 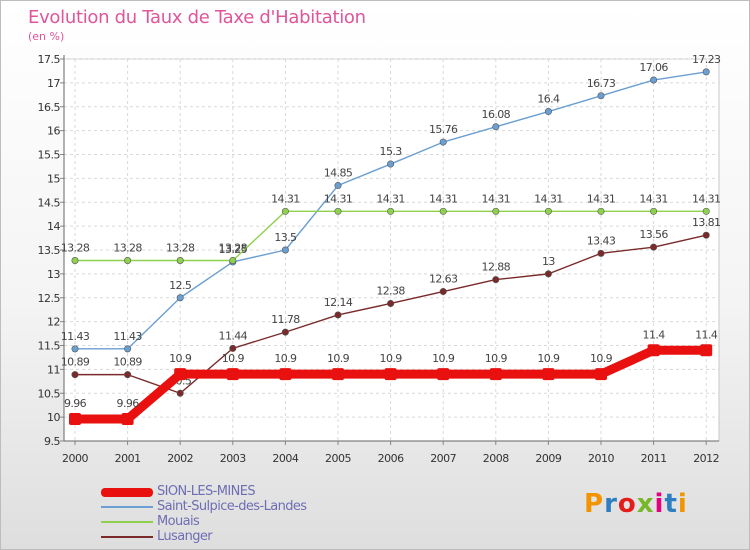 What do you see at coordinates (128, 458) in the screenshot?
I see `x-tick-label: 2001` at bounding box center [128, 458].